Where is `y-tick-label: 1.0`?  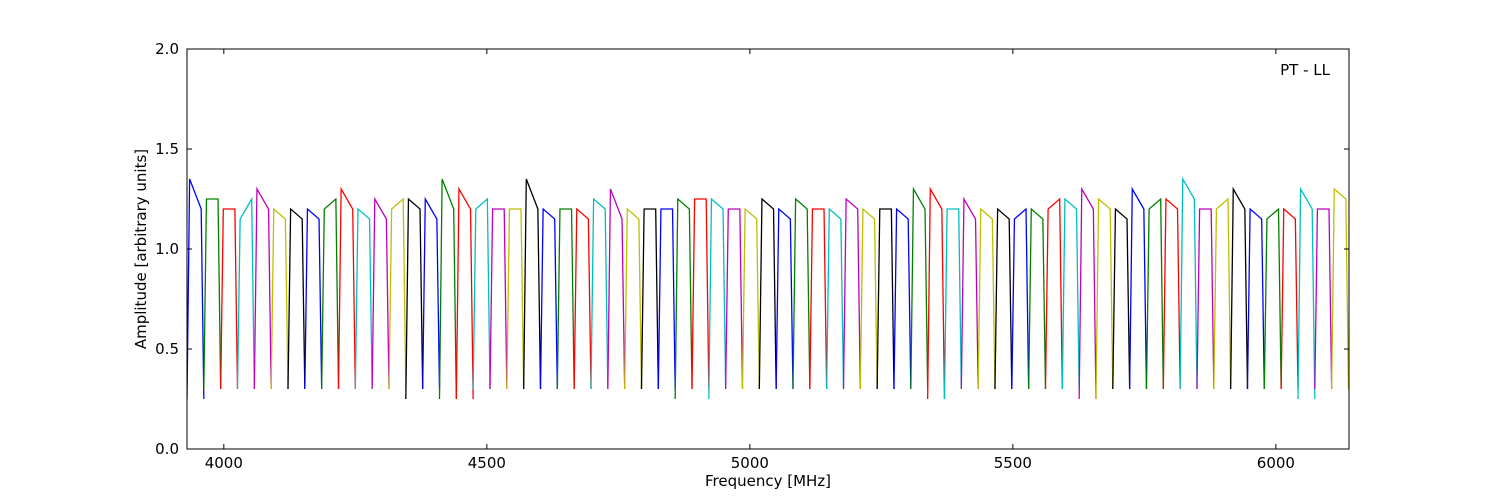 y-tick-label: 1.0 is located at coordinates (167, 249).